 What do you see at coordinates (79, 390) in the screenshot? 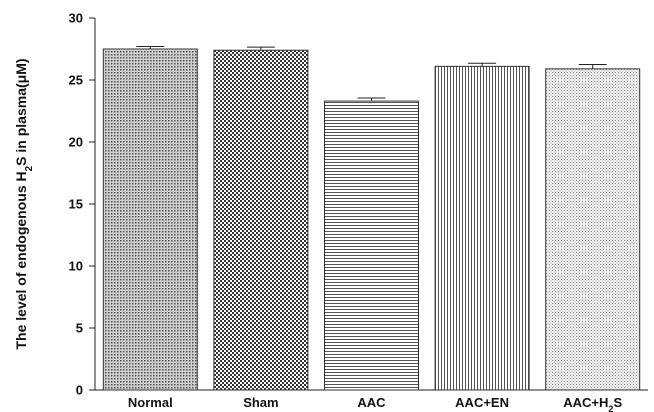
I see `y-tick-label: 0` at bounding box center [79, 390].